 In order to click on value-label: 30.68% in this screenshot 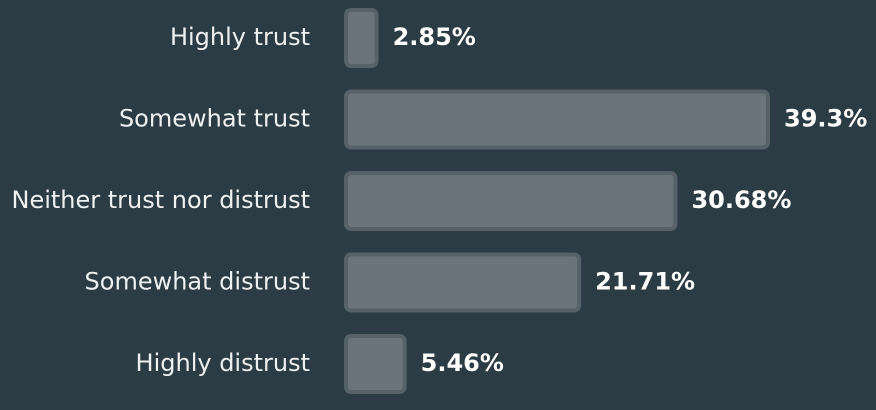, I will do `click(741, 200)`.